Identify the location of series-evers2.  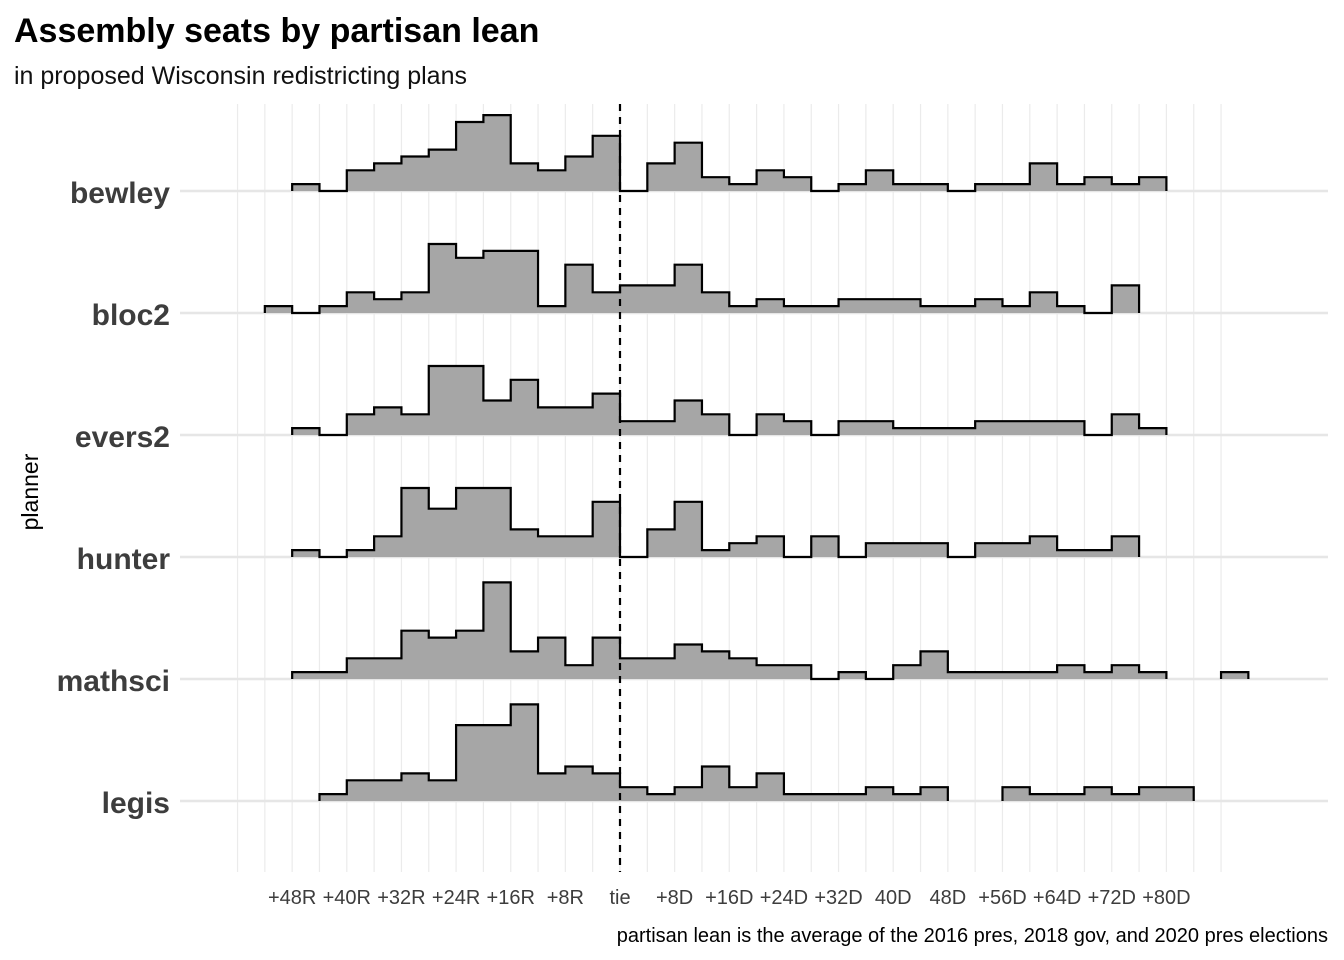
(729, 400).